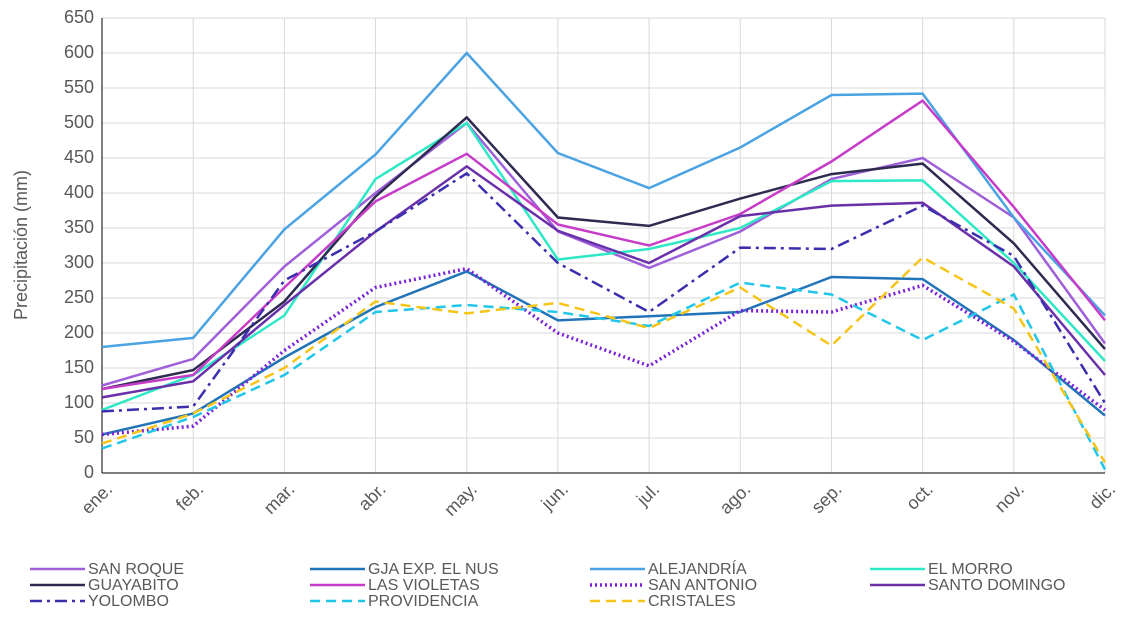 The height and width of the screenshot is (620, 1123). Describe the element at coordinates (79, 227) in the screenshot. I see `y-tick-label: 350` at that location.